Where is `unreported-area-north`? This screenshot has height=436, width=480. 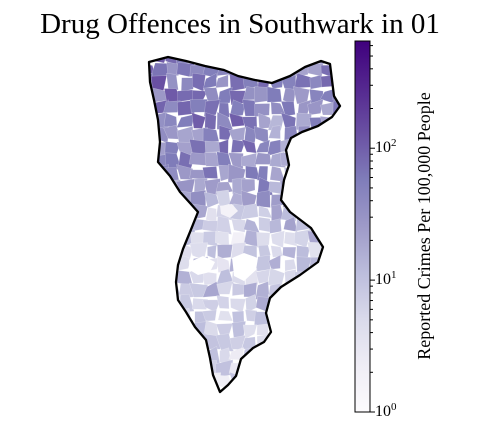 unreported-area-north is located at coordinates (229, 211).